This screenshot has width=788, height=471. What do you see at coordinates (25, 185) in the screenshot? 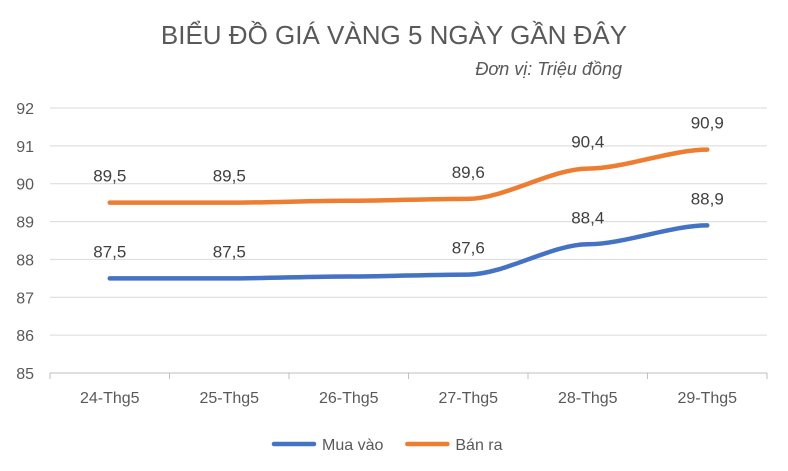
I see `y-tick-label: 90` at bounding box center [25, 185].